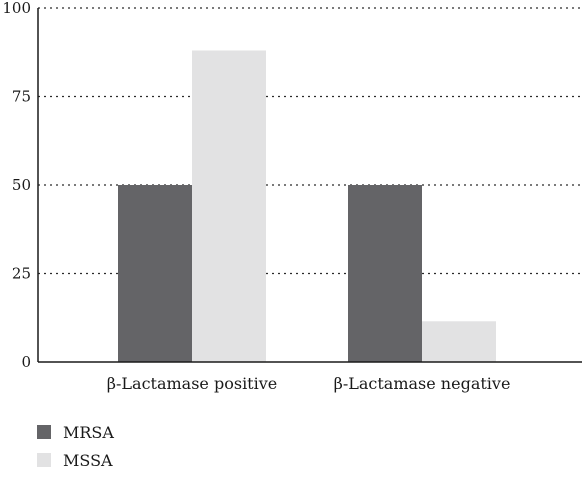  What do you see at coordinates (88, 460) in the screenshot?
I see `legend-label: MSSA` at bounding box center [88, 460].